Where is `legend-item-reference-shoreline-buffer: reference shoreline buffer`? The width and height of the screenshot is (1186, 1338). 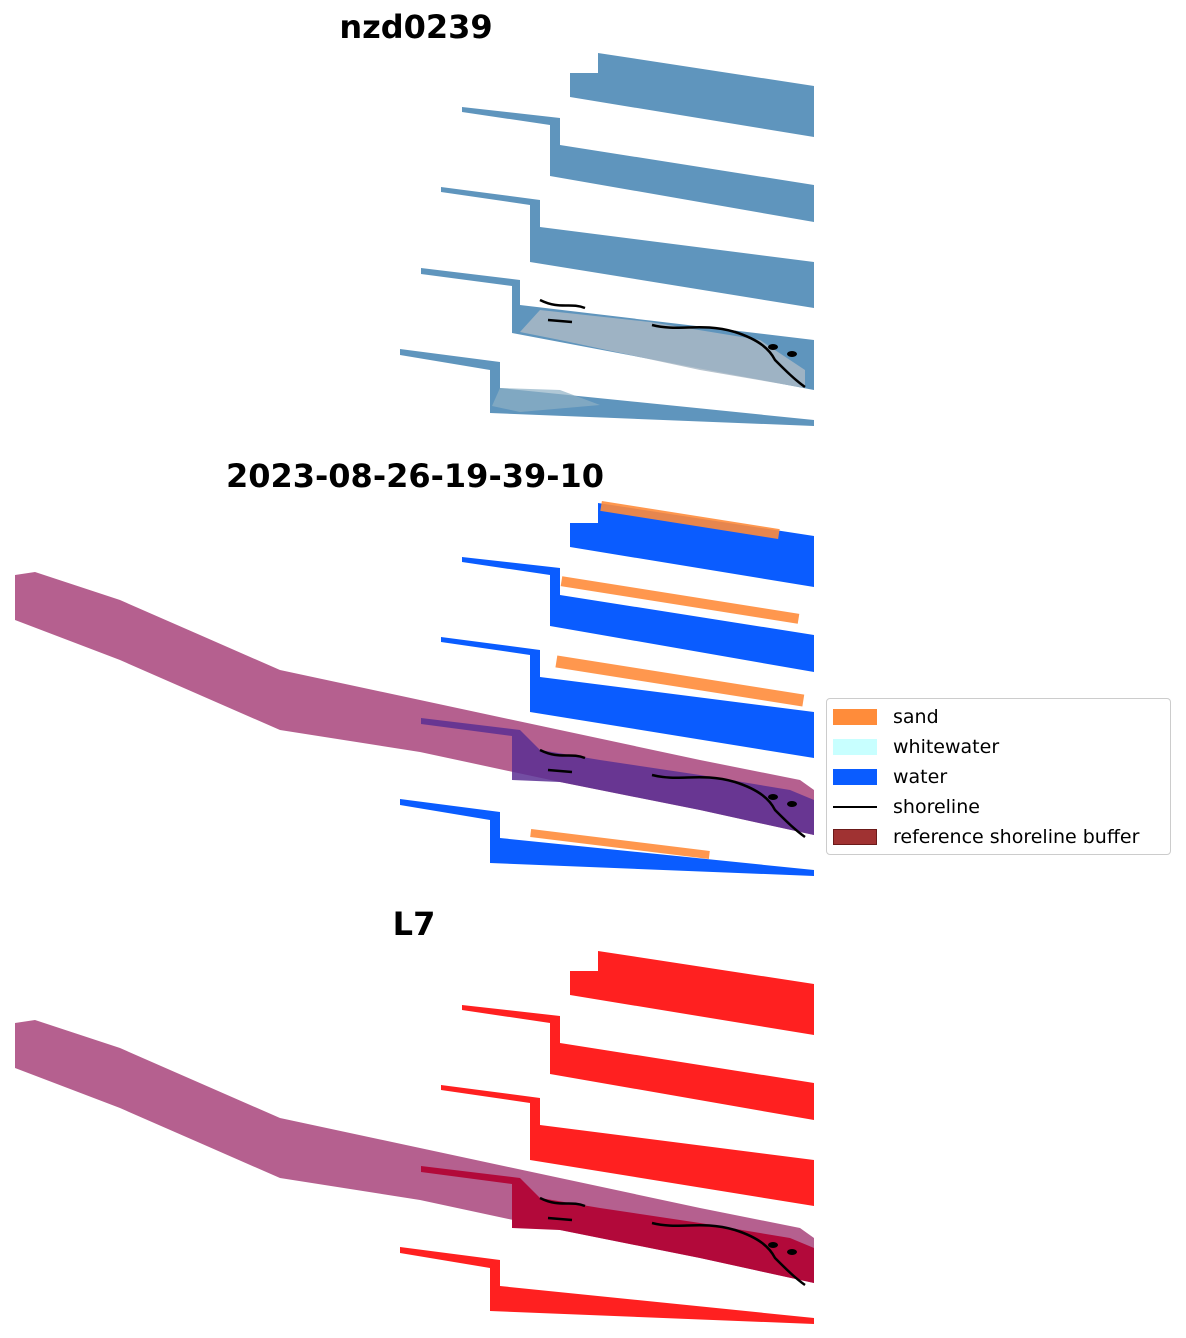
legend-item-reference-shoreline-buffer: reference shoreline buffer is located at coordinates (986, 837).